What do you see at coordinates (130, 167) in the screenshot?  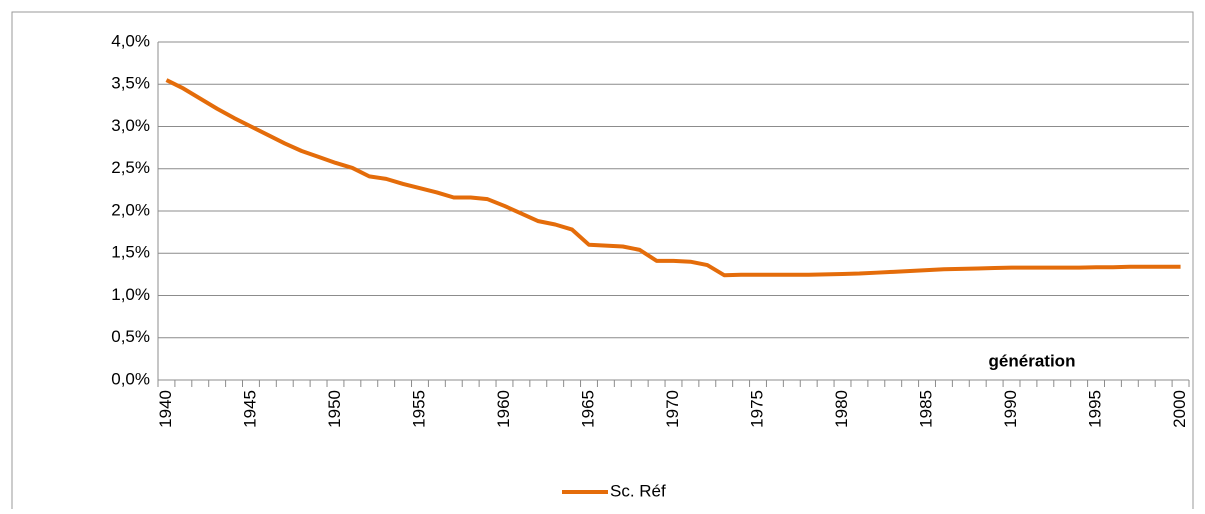 I see `y-tick-label: 2,5%` at bounding box center [130, 167].